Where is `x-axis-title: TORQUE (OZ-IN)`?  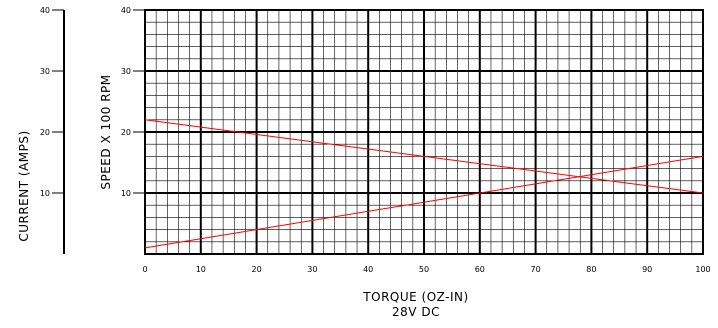 x-axis-title: TORQUE (OZ-IN) is located at coordinates (415, 297).